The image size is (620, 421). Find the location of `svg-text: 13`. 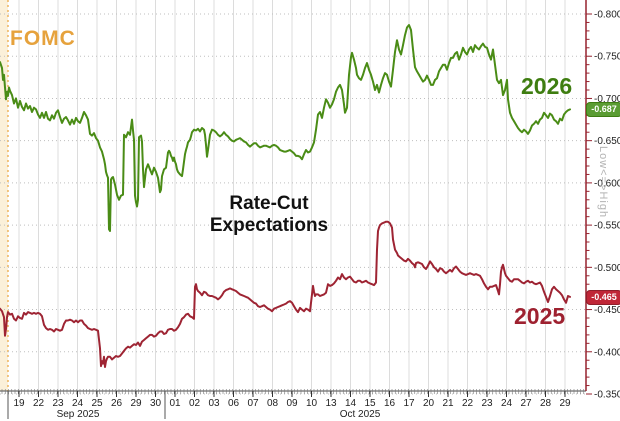

svg-text: 13 is located at coordinates (331, 403).